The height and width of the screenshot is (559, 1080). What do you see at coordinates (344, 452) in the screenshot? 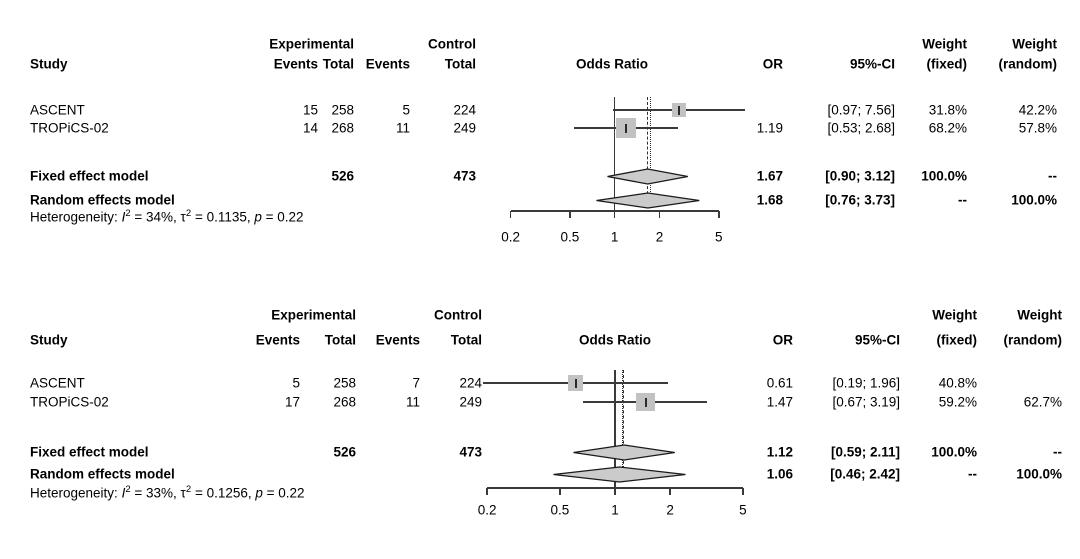
I see `fixed-exp-total: 526` at bounding box center [344, 452].